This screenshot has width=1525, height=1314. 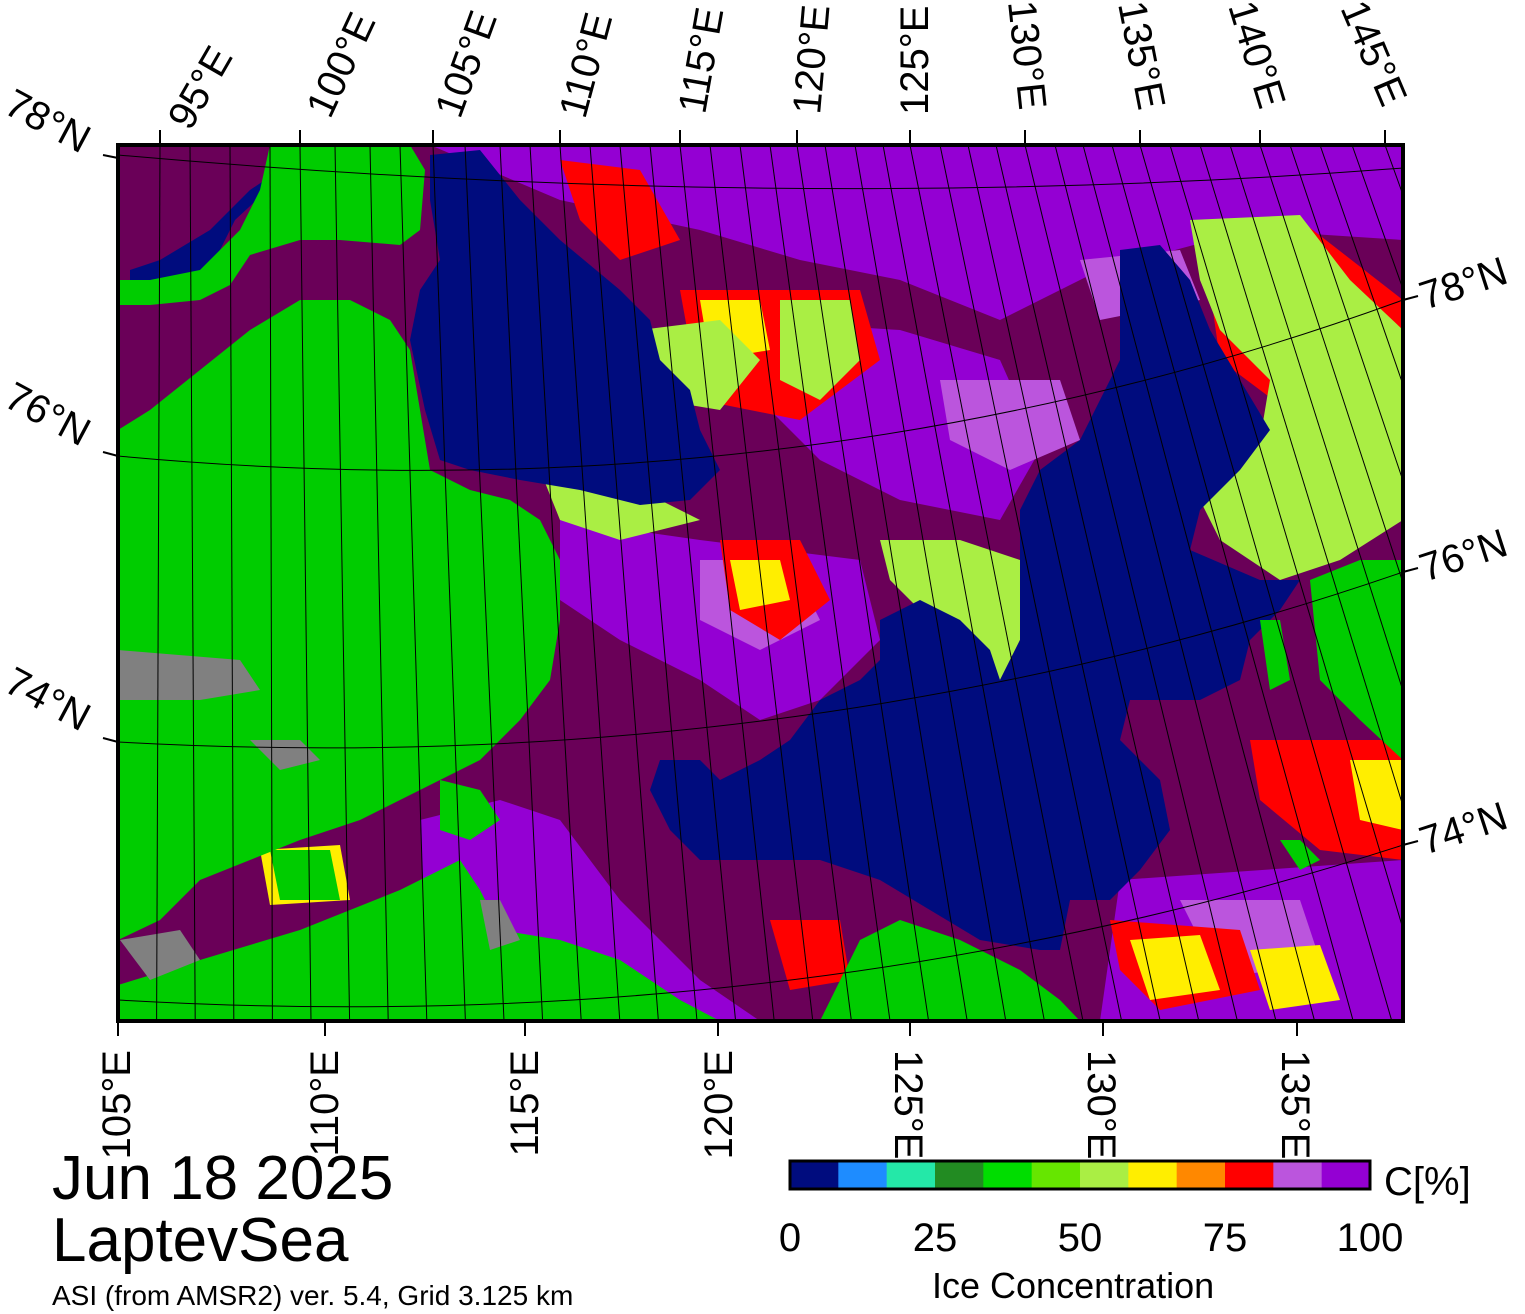 What do you see at coordinates (117, 1104) in the screenshot?
I see `bottom-lon-label-105e: 105°E` at bounding box center [117, 1104].